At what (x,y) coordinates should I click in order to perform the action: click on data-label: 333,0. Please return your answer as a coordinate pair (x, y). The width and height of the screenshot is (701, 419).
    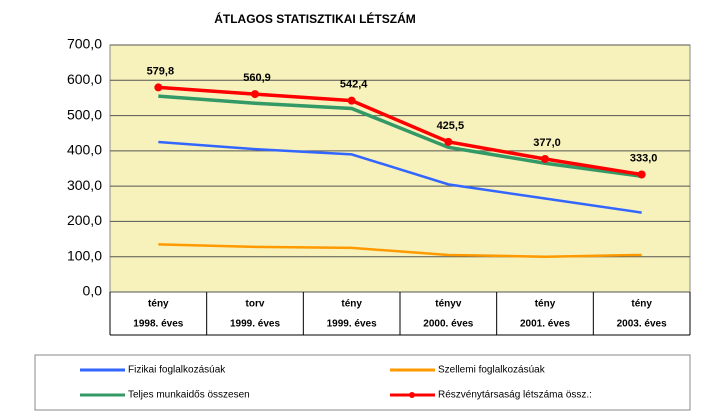
    Looking at the image, I should click on (644, 158).